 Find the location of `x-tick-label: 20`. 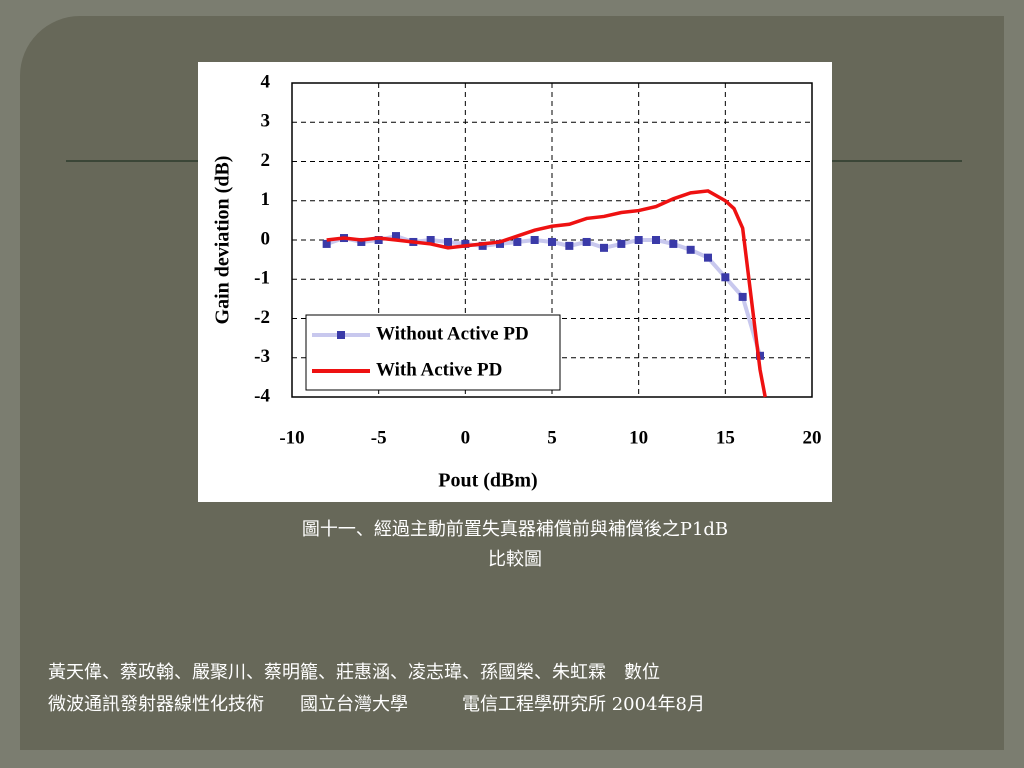

x-tick-label: 20 is located at coordinates (812, 437).